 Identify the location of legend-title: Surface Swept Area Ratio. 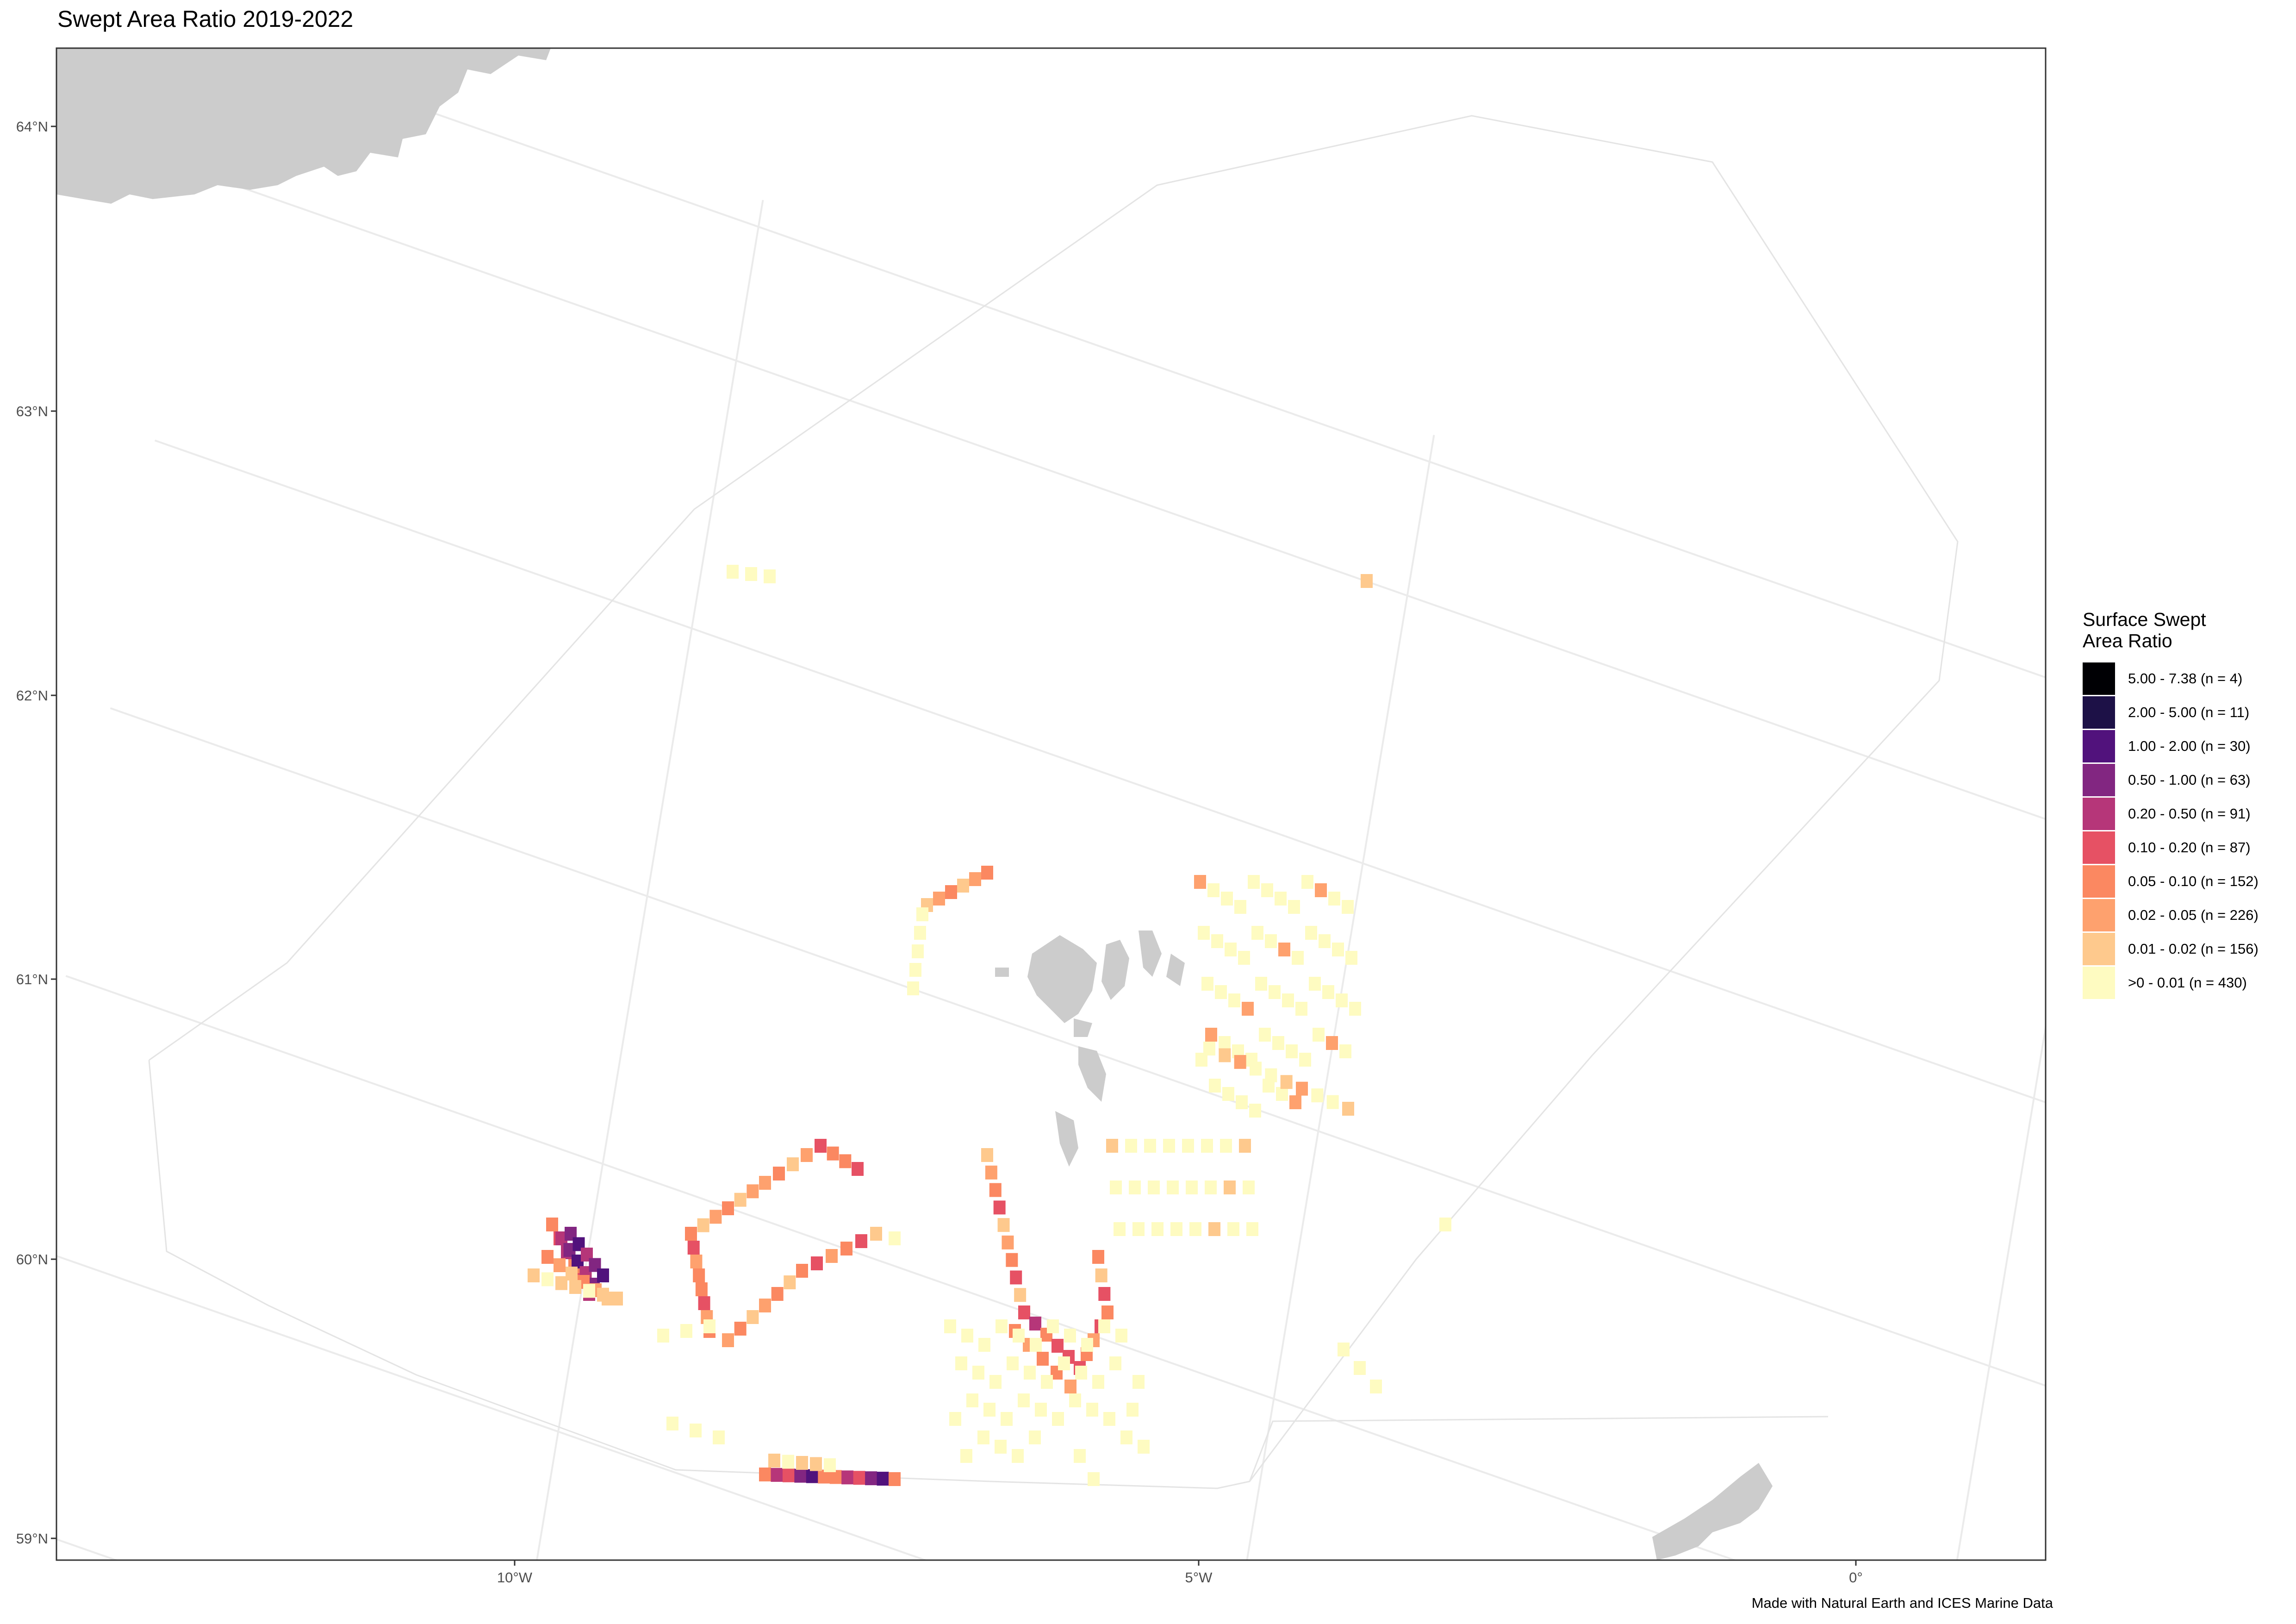
(2184, 630).